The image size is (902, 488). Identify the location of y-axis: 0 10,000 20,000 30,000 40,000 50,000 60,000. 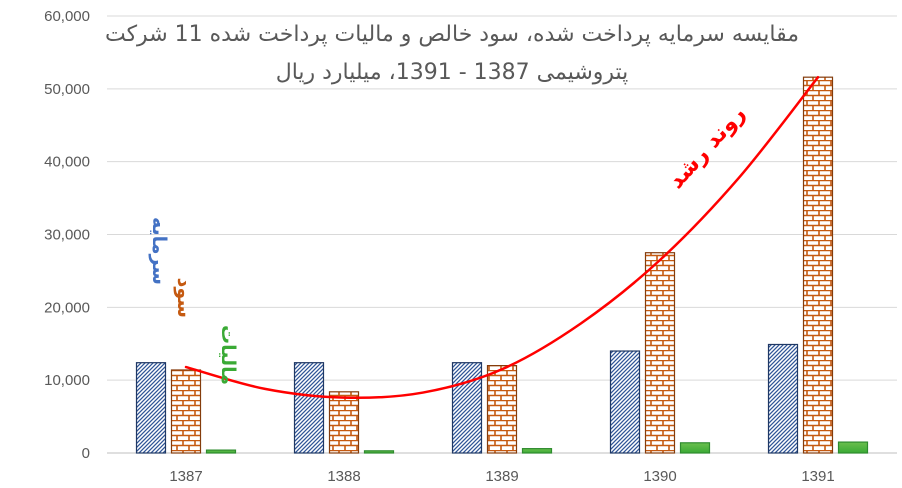
(67, 235).